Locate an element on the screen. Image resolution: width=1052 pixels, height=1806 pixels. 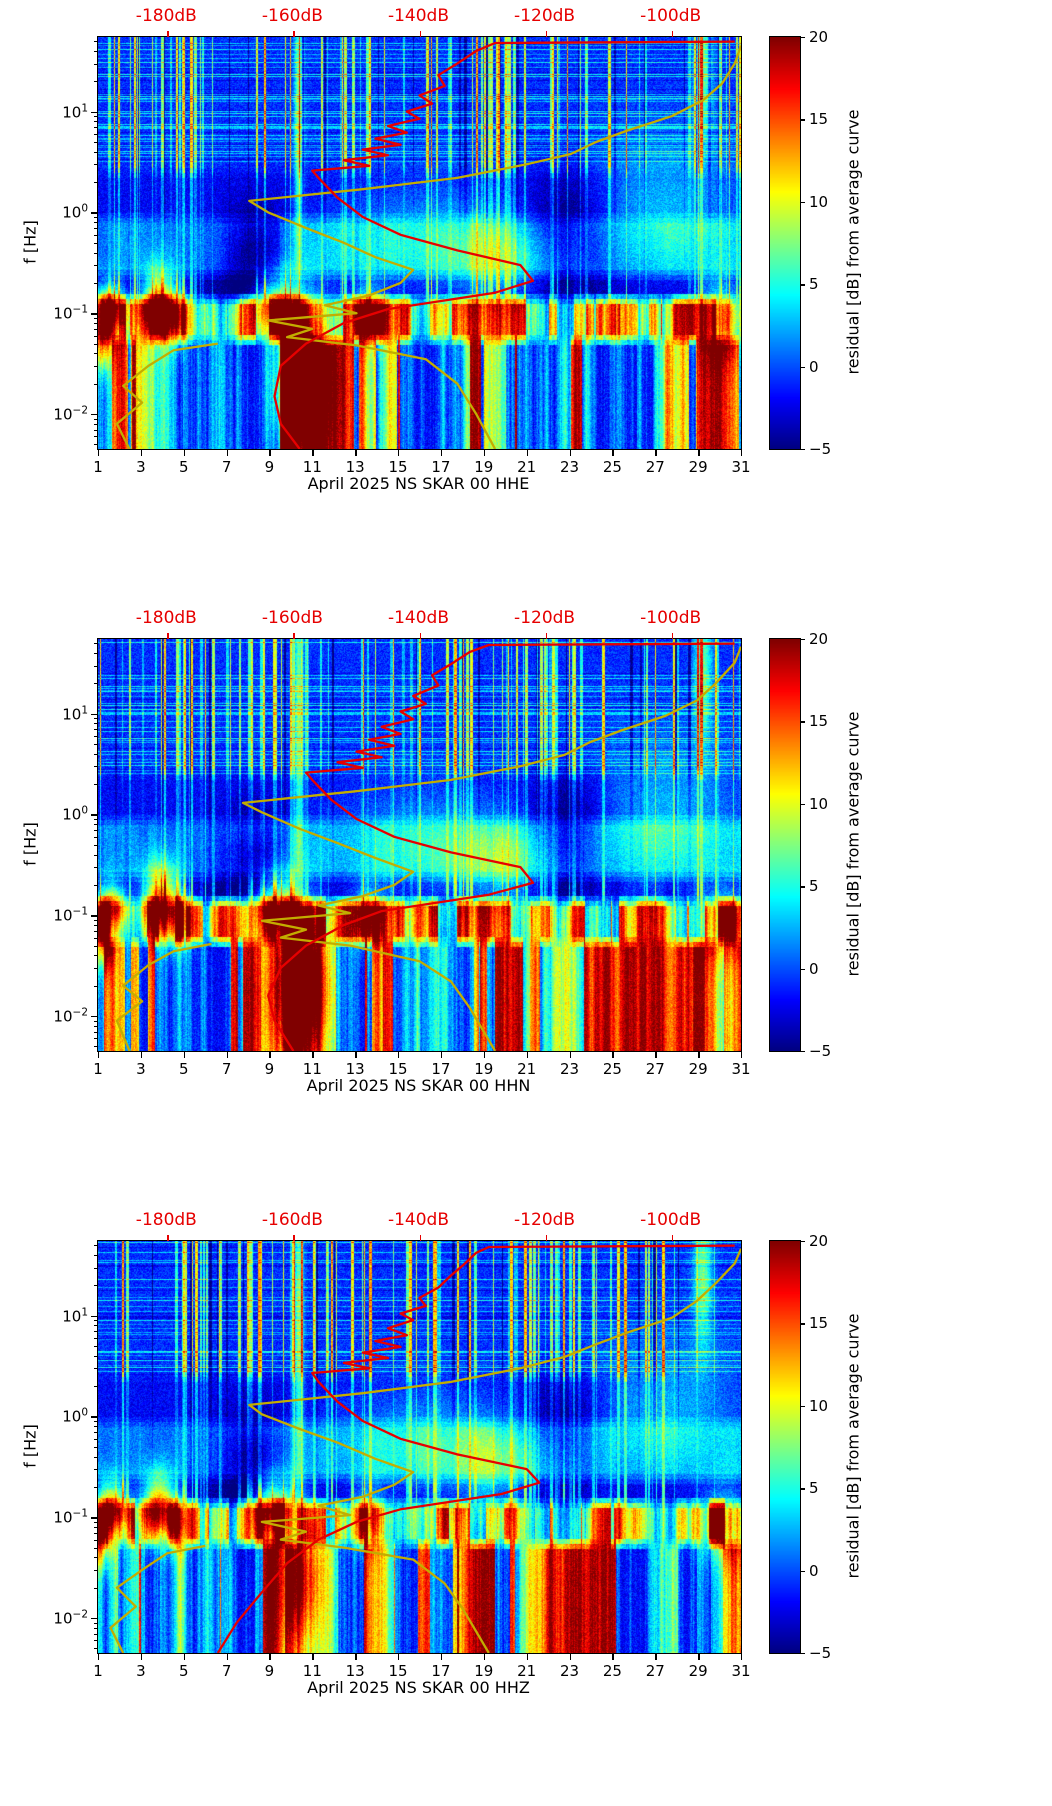
top-axis-tick-label: -100dB is located at coordinates (671, 16).